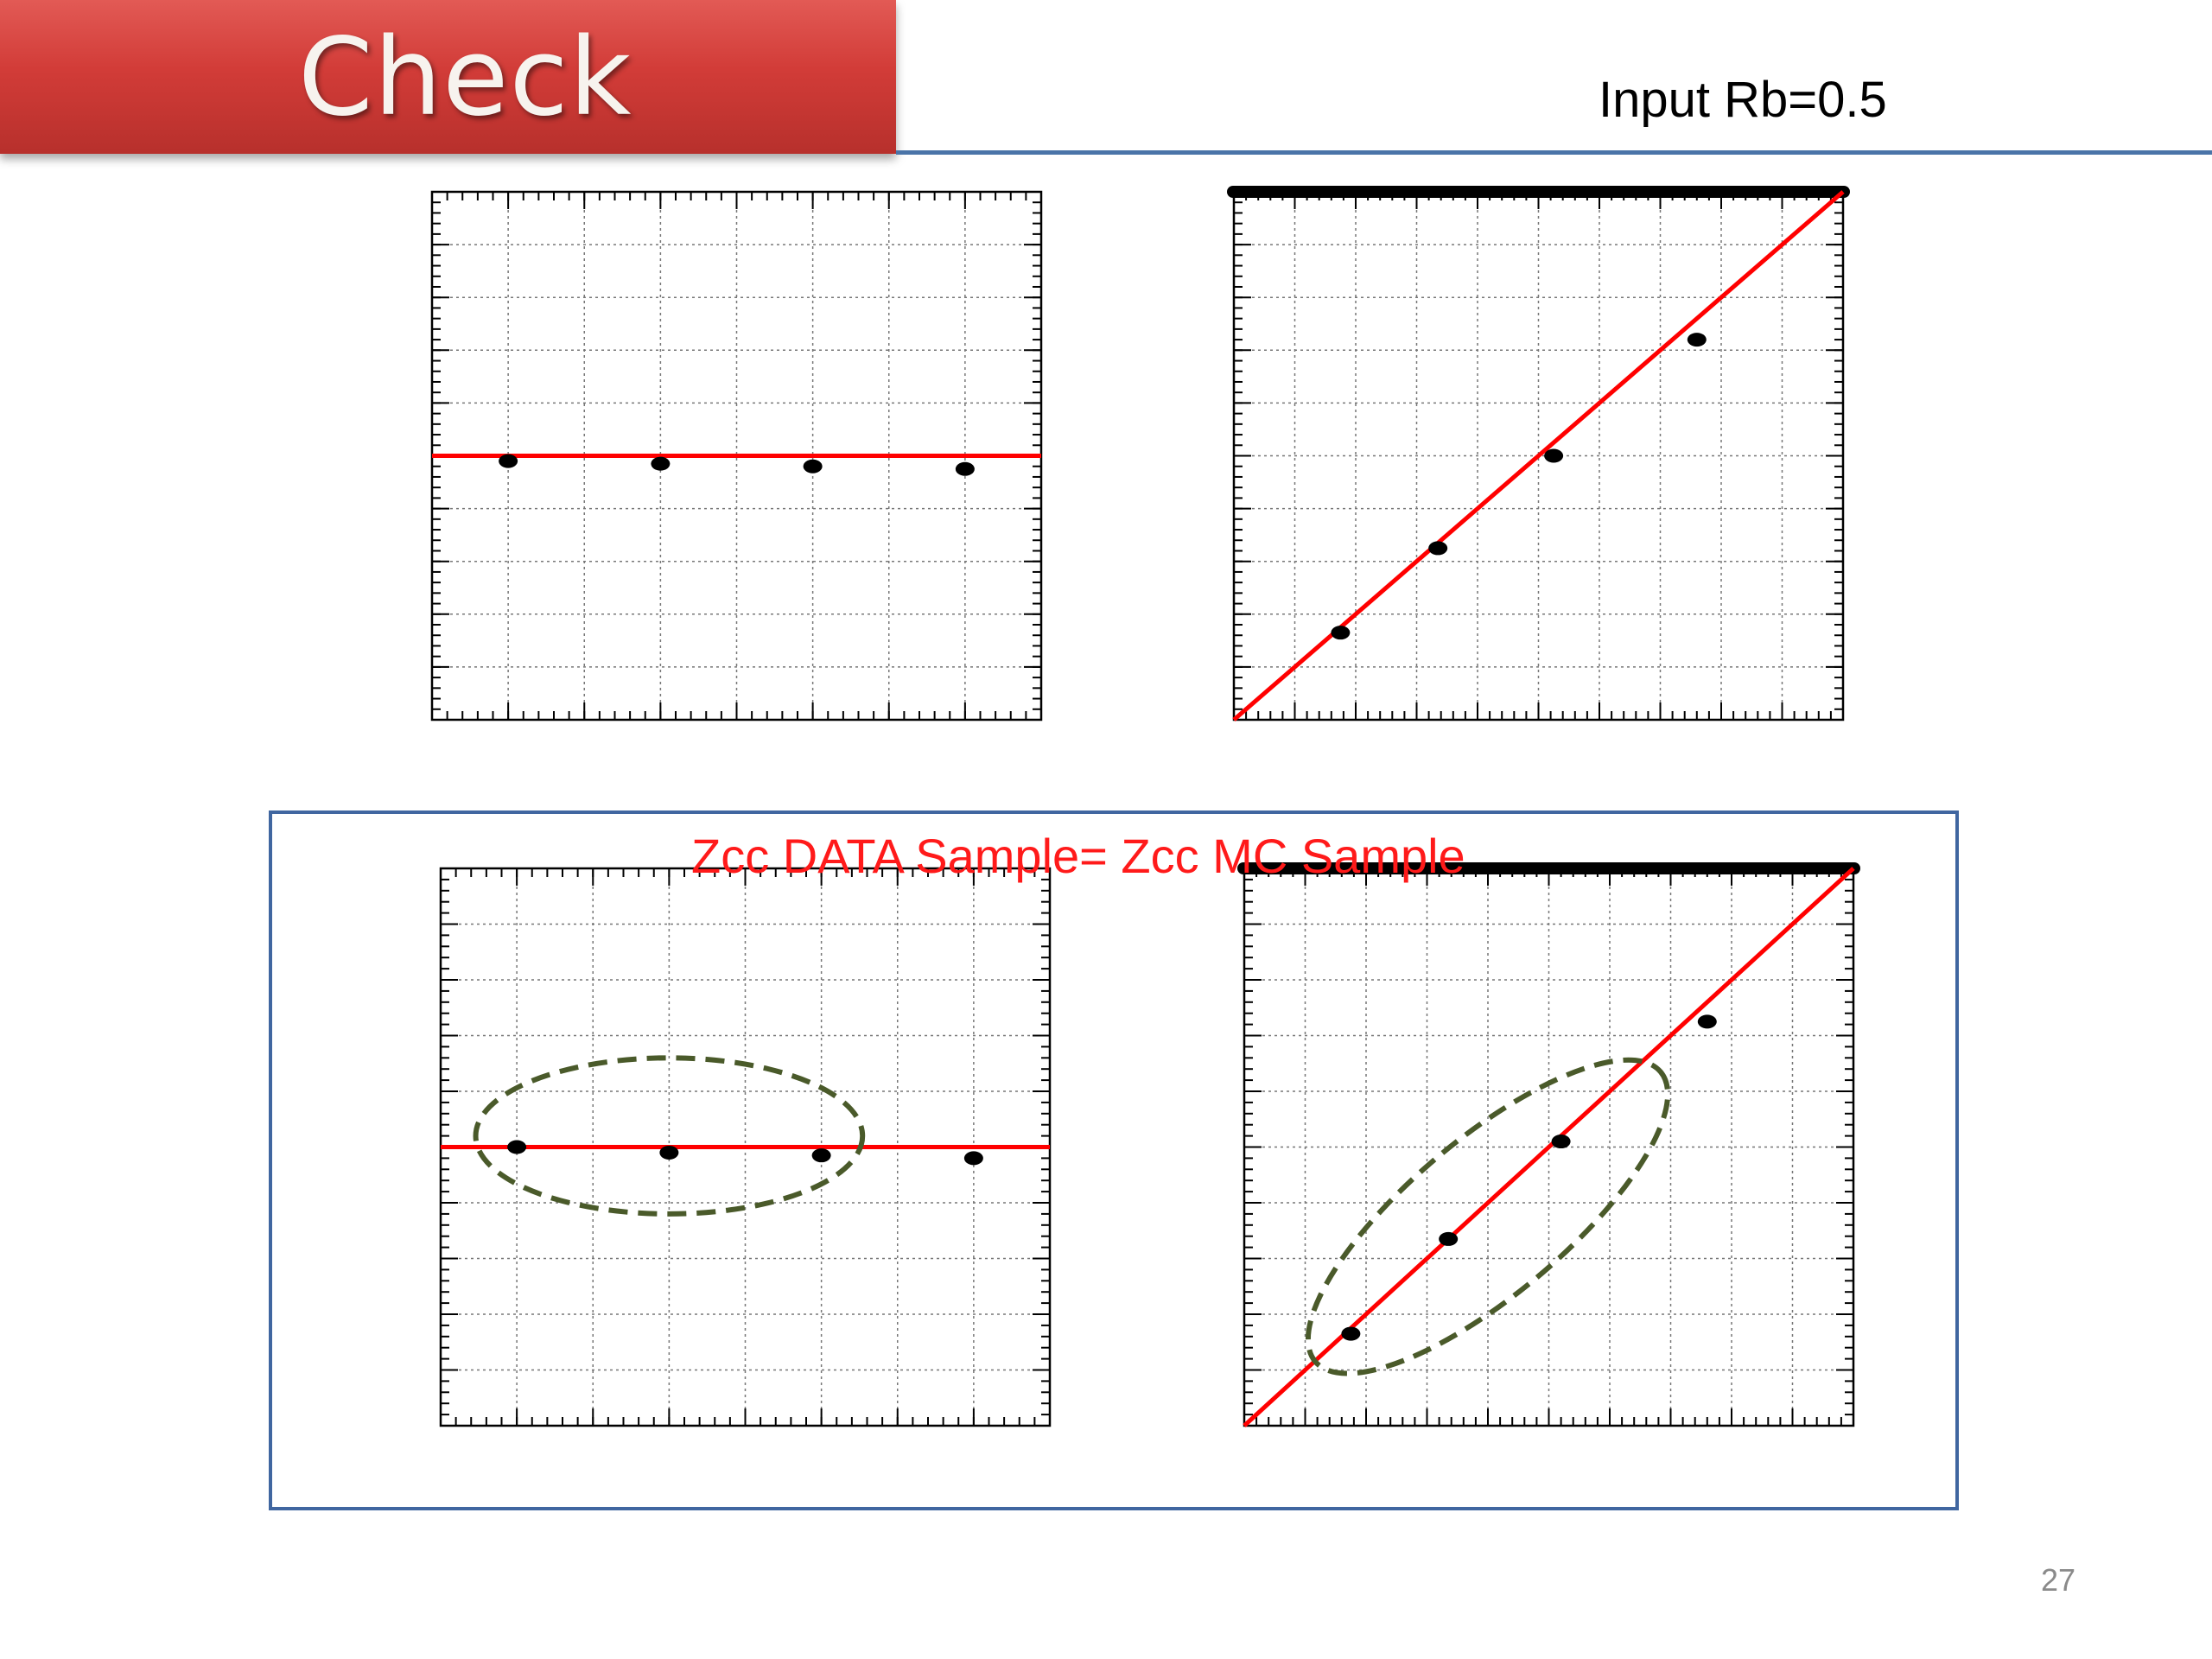  I want to click on slide-subtitle: Input Rb=0.5, so click(1743, 100).